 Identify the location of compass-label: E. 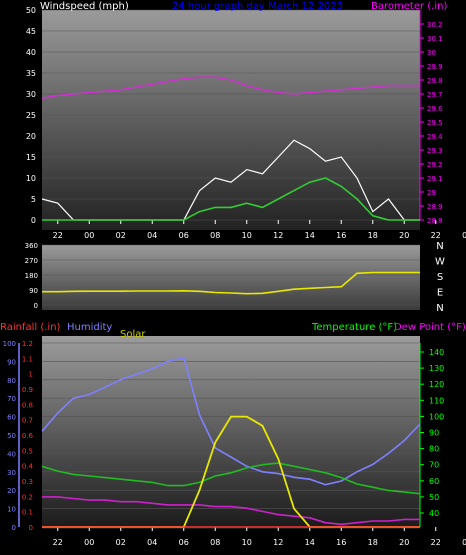
(440, 293).